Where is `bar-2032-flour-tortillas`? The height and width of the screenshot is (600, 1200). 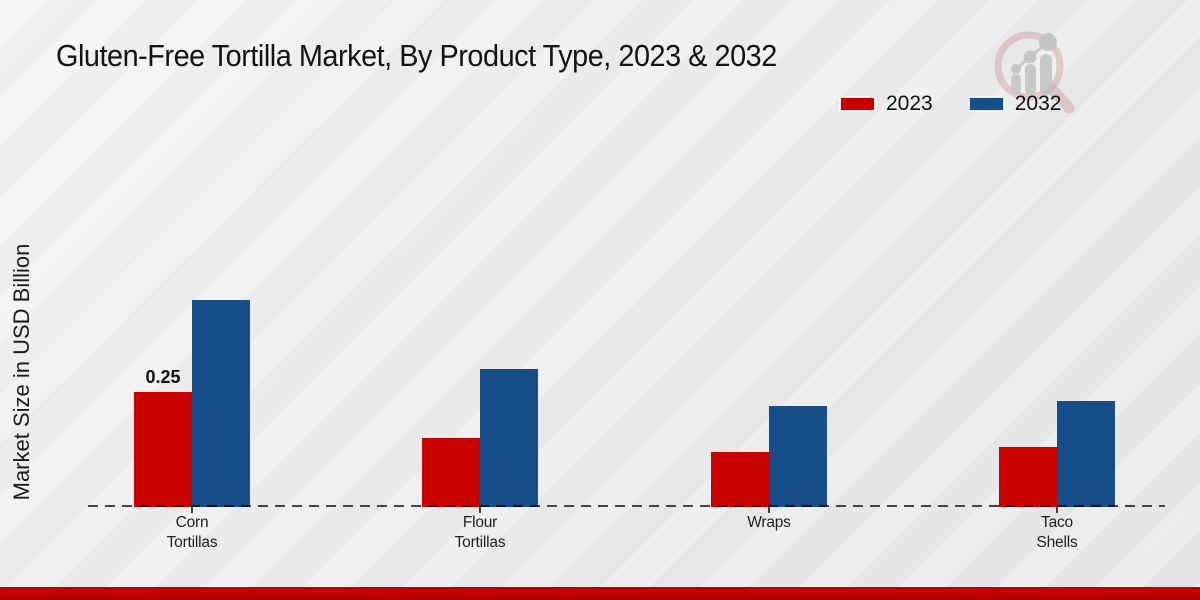 bar-2032-flour-tortillas is located at coordinates (509, 438).